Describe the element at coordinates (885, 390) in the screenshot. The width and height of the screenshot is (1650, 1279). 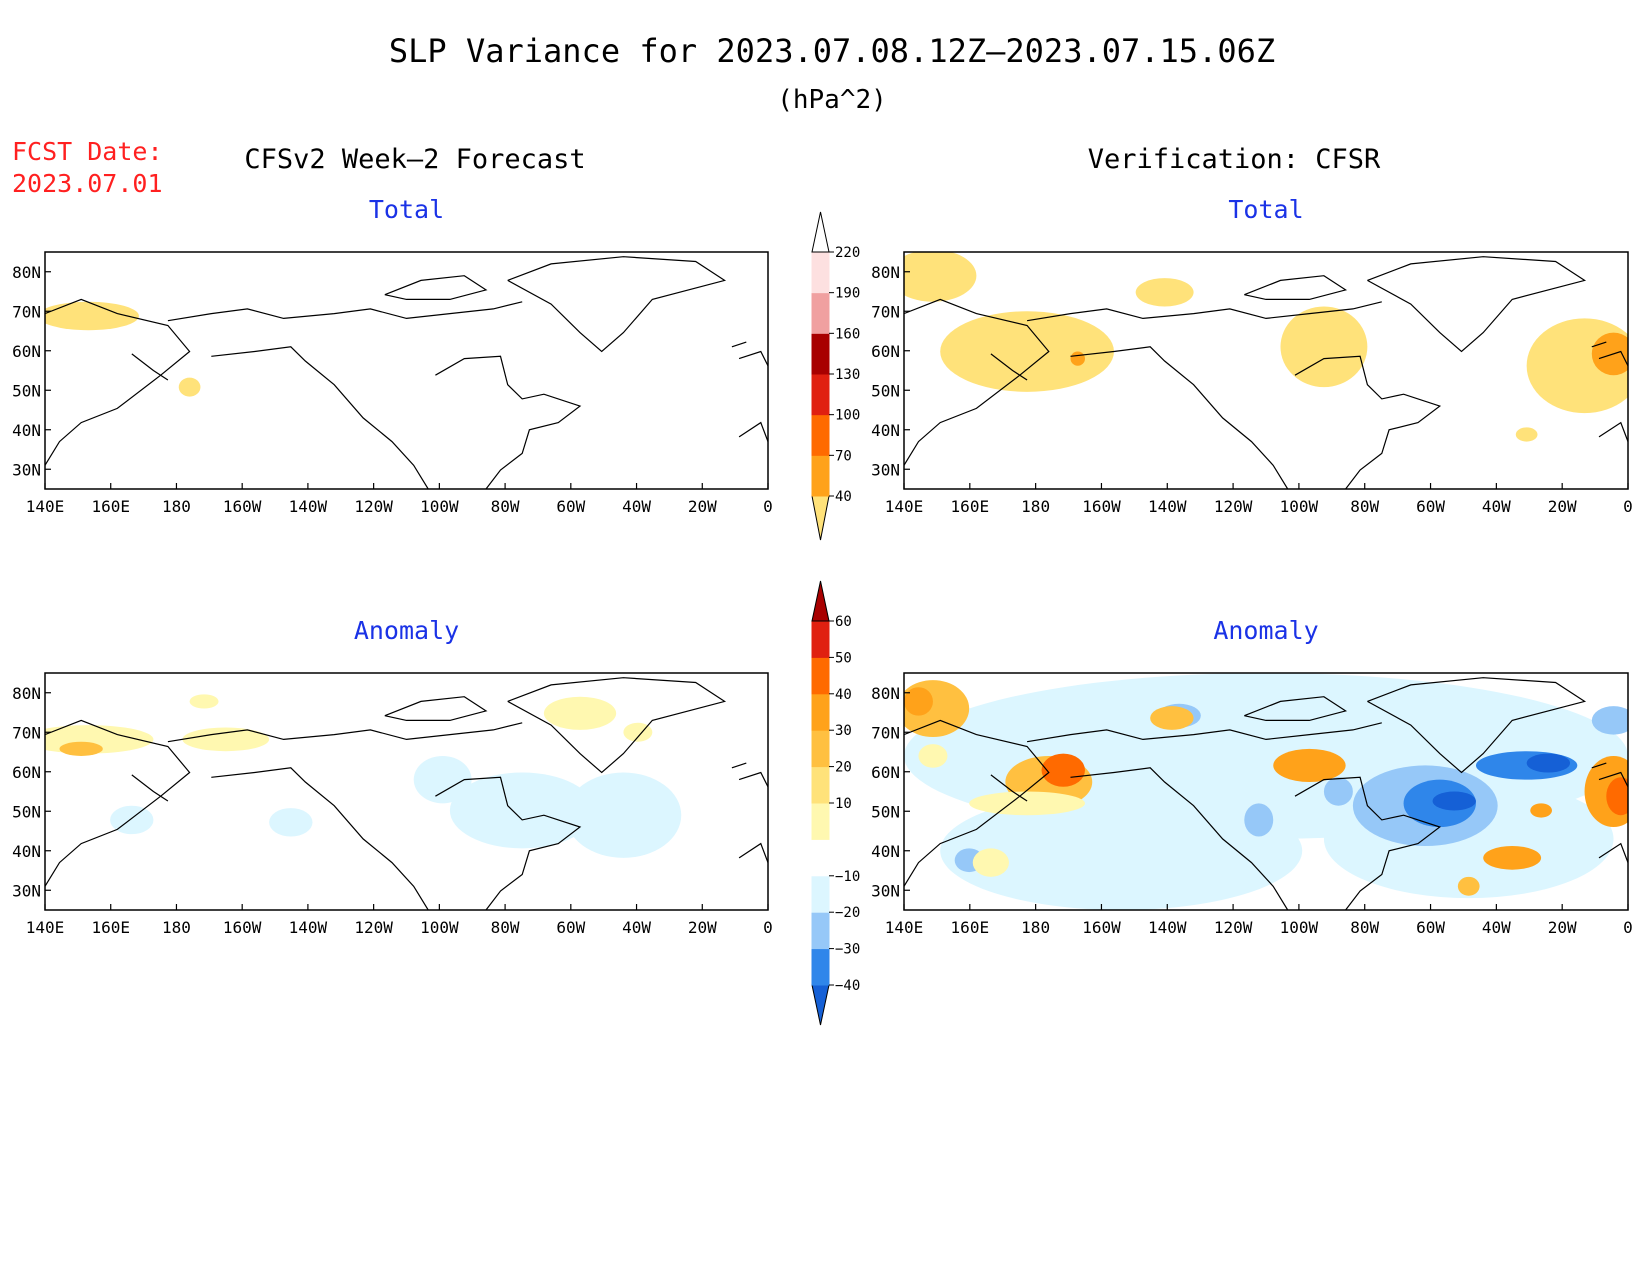
I see `lat-label: 50N` at that location.